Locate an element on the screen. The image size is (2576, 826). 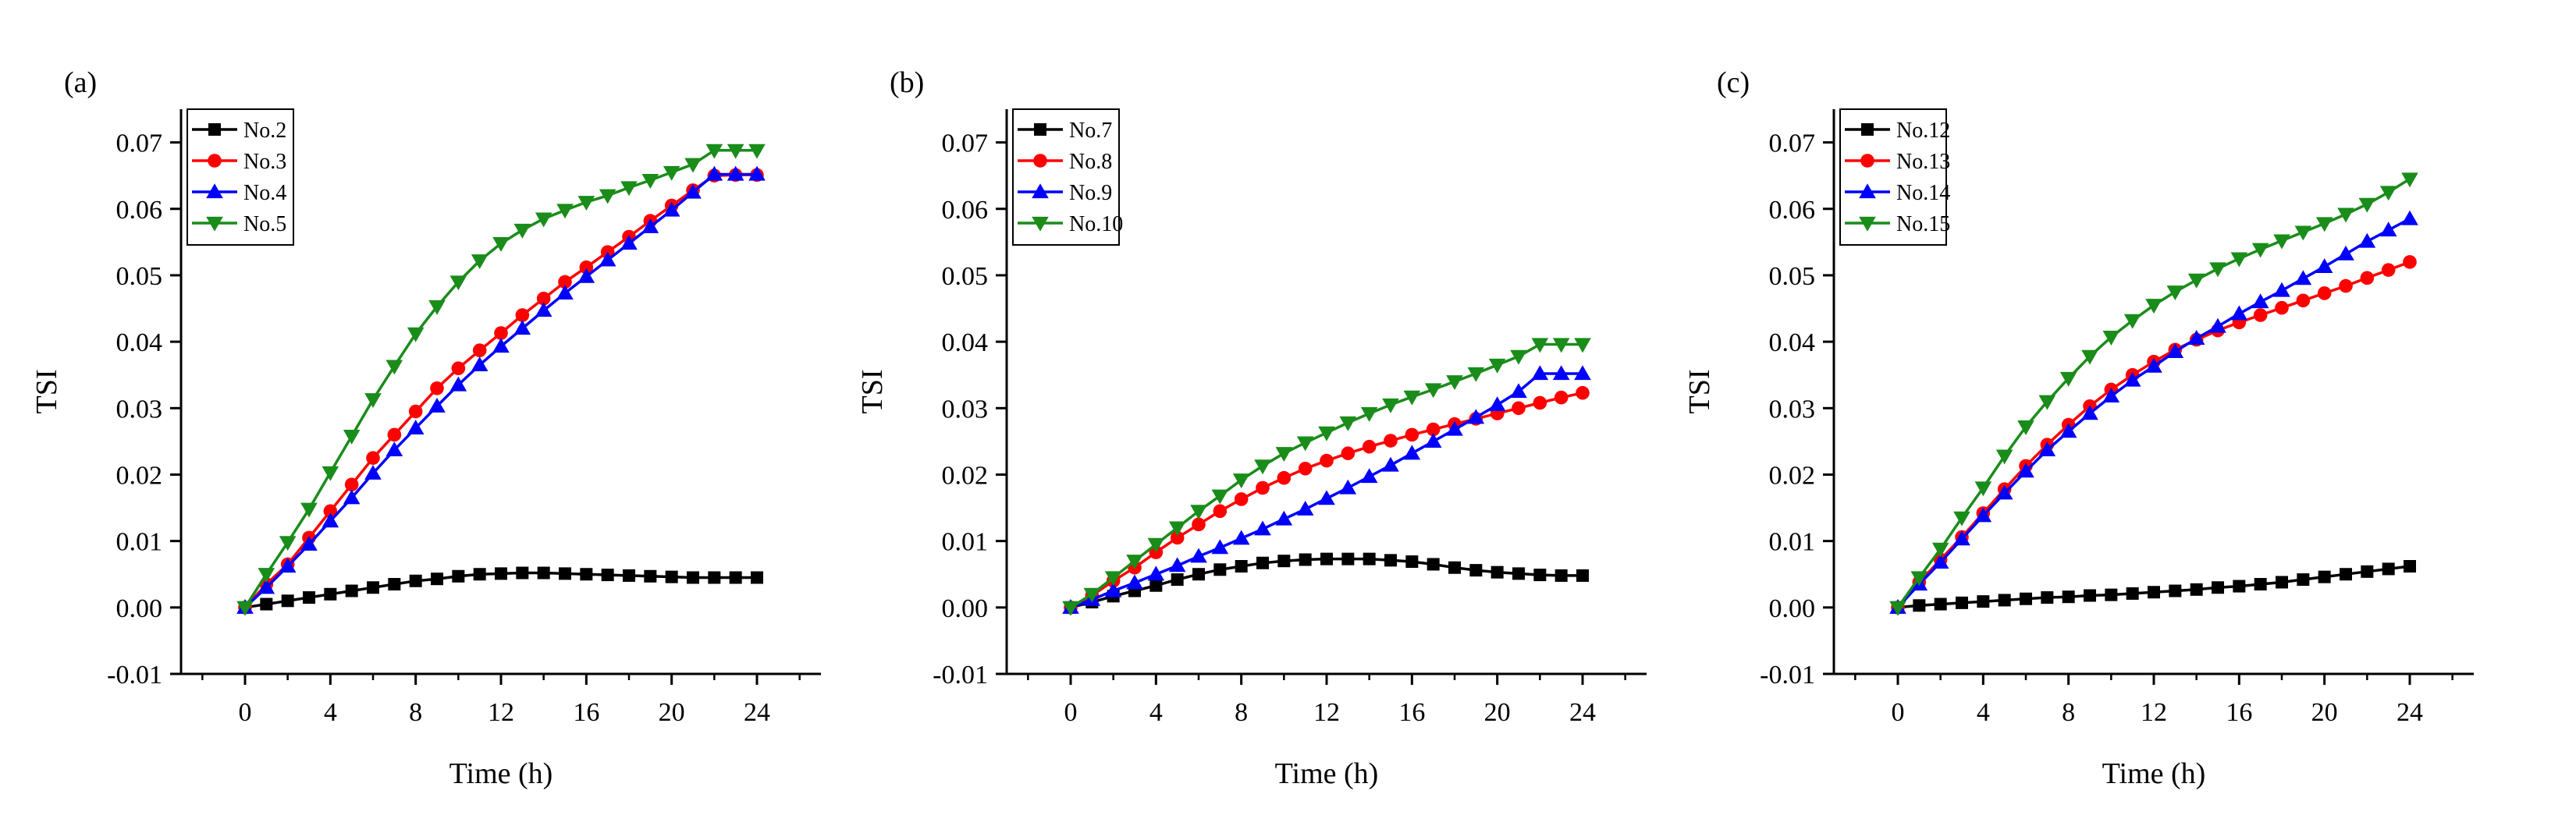
y-tick-label: 0.02 is located at coordinates (139, 475).